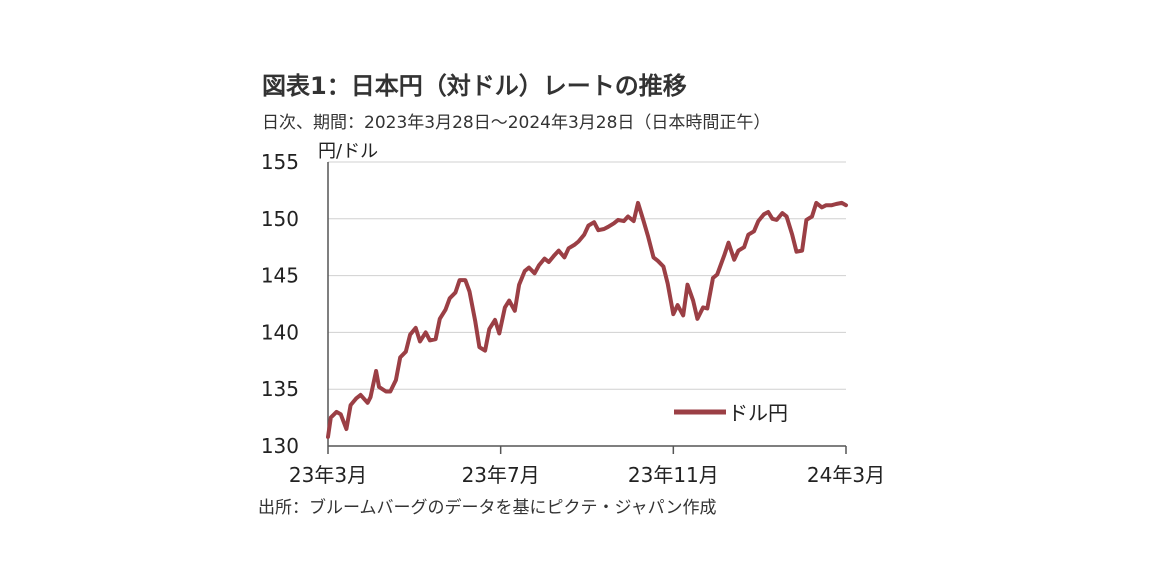 The image size is (1152, 580). I want to click on legend: ドル円, so click(731, 413).